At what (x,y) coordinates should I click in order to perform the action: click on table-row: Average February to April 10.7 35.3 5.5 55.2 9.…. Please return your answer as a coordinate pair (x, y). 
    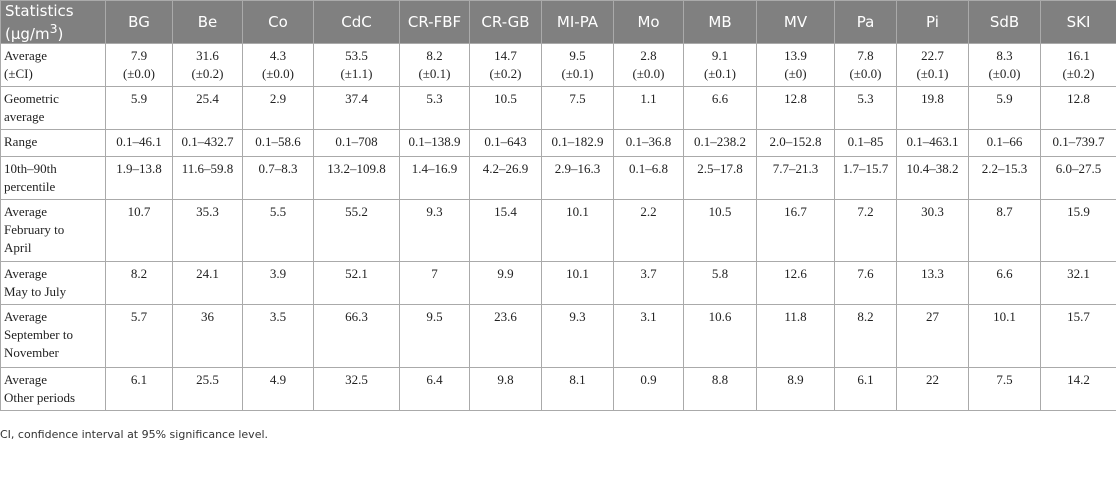
    Looking at the image, I should click on (558, 230).